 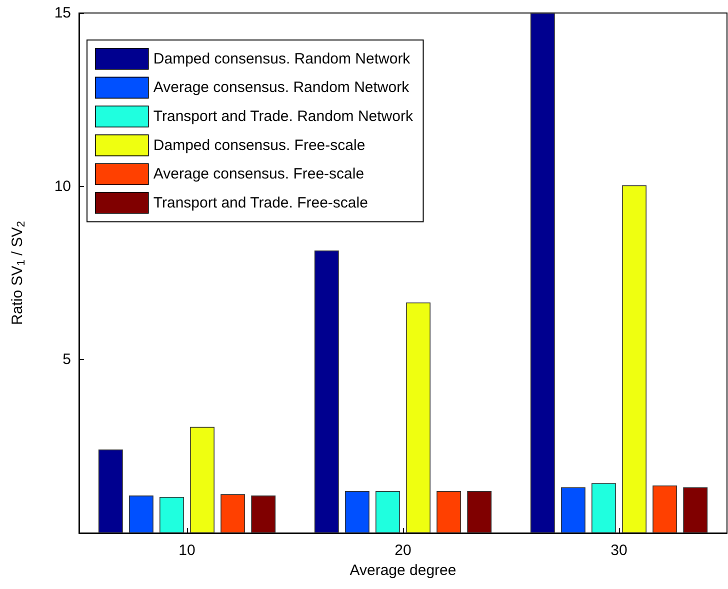 What do you see at coordinates (619, 550) in the screenshot?
I see `x-tick-label: 30` at bounding box center [619, 550].